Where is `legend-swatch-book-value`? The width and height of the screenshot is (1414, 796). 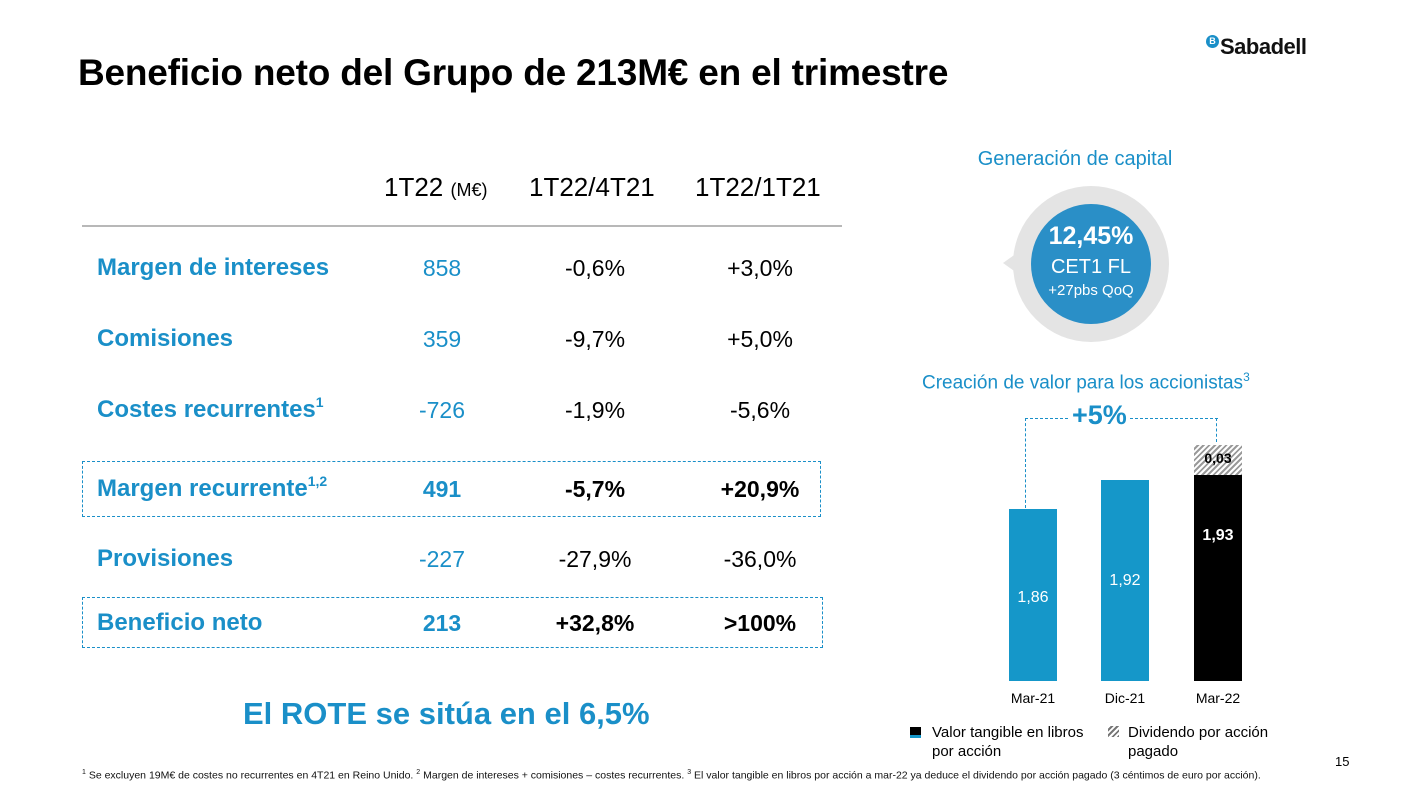
legend-swatch-book-value is located at coordinates (915, 732).